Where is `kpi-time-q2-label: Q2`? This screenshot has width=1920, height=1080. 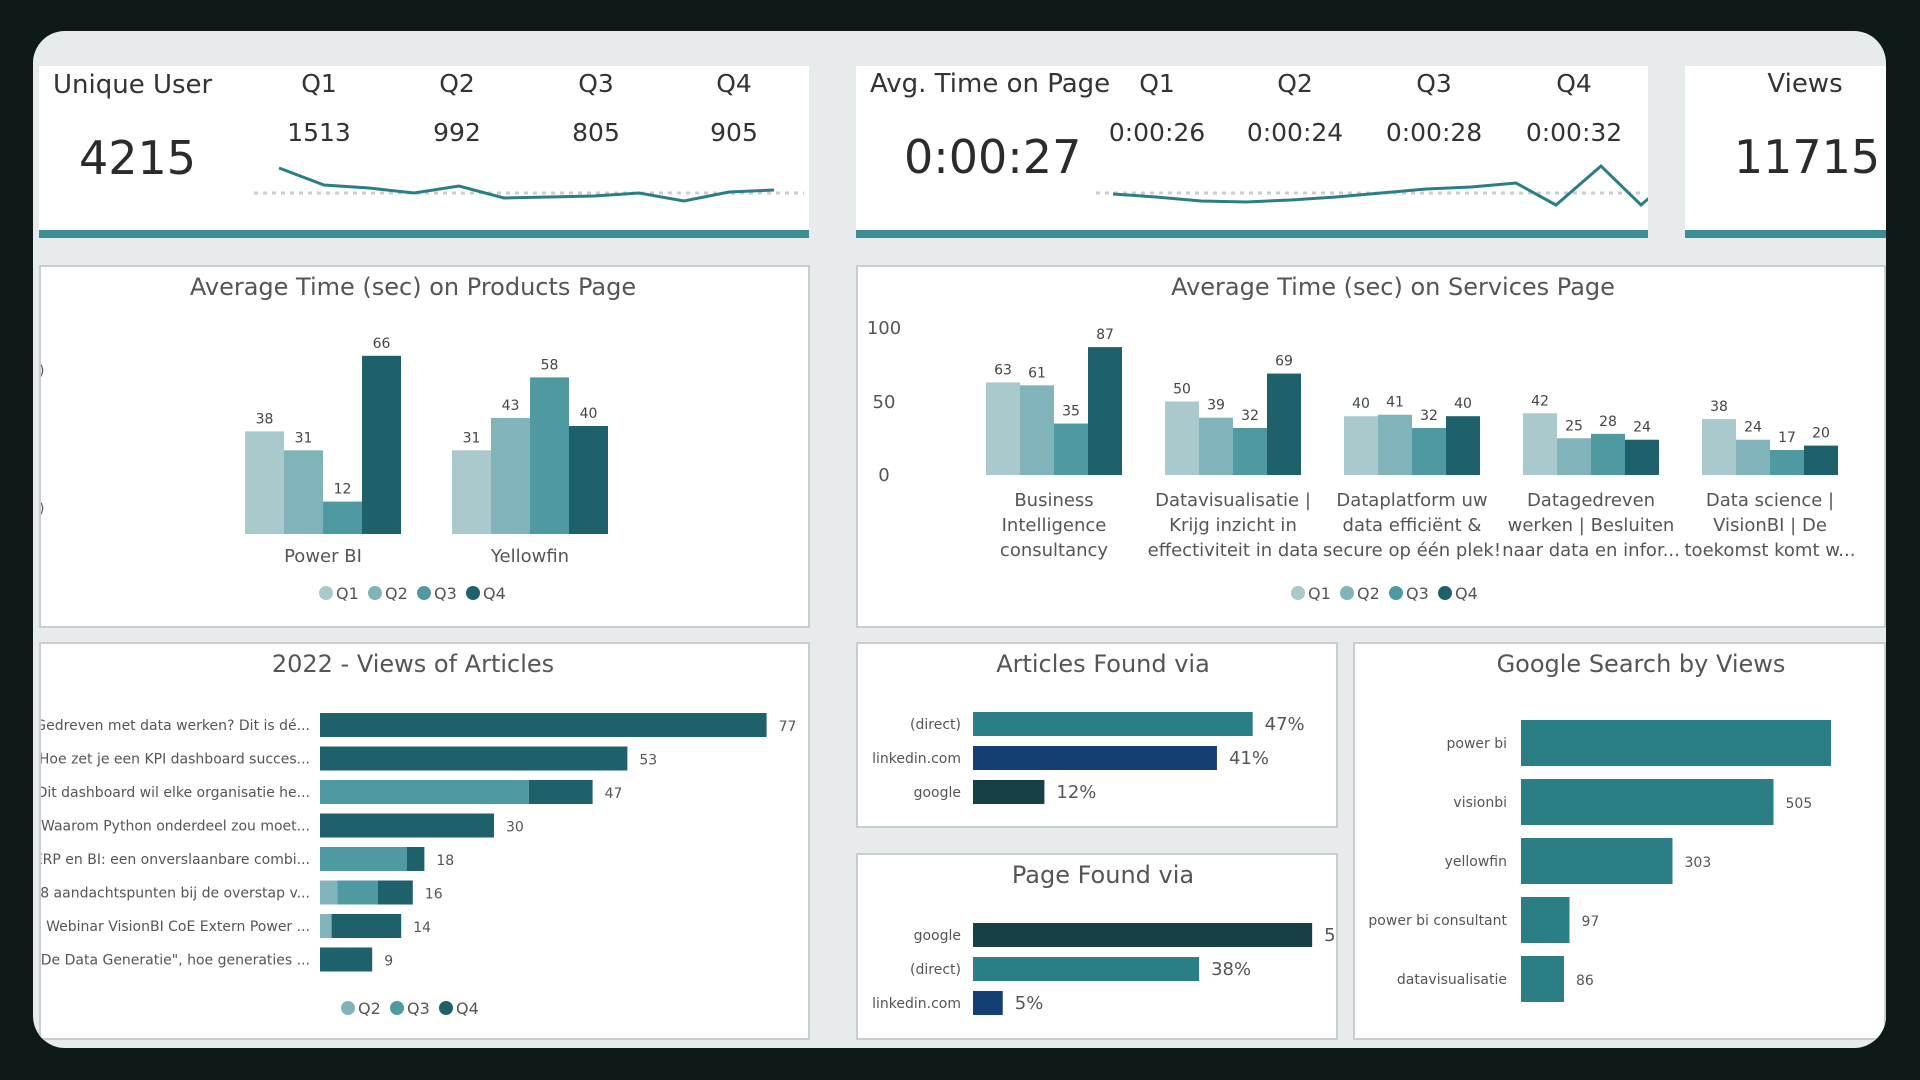
kpi-time-q2-label: Q2 is located at coordinates (1295, 83).